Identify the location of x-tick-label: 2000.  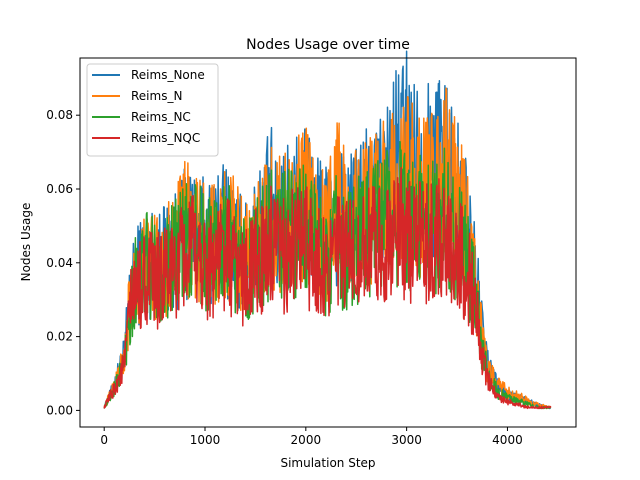
(306, 440).